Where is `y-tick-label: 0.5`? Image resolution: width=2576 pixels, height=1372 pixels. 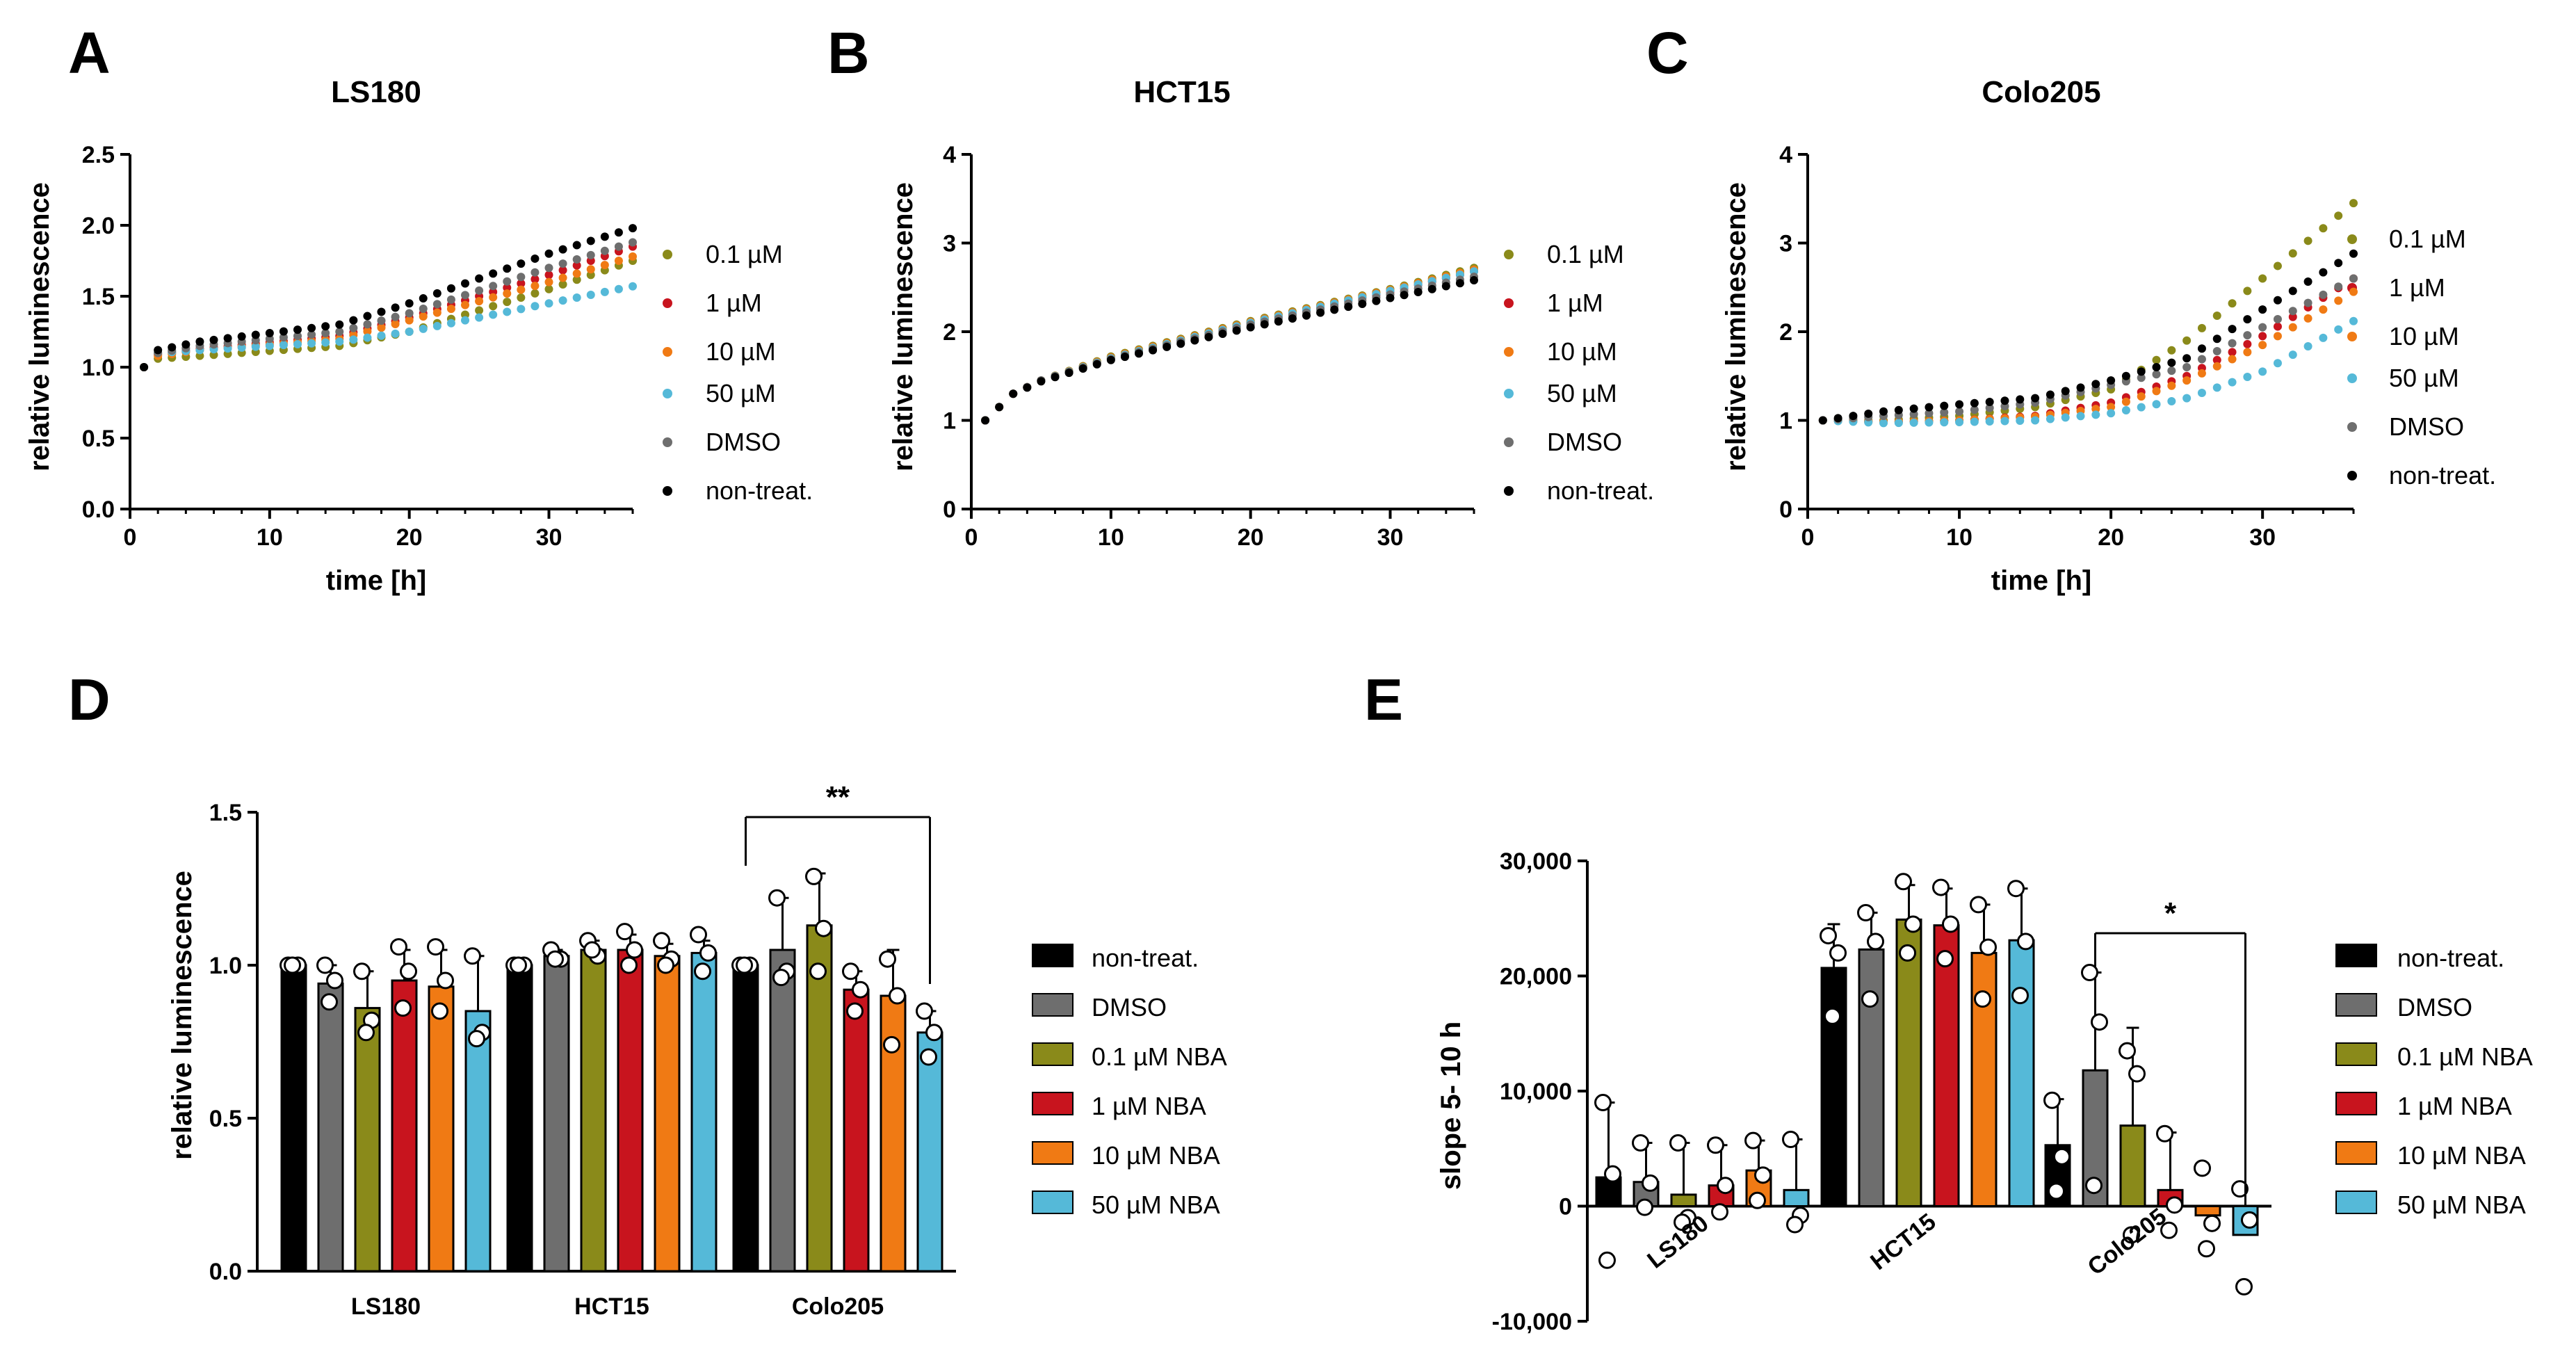
y-tick-label: 0.5 is located at coordinates (225, 1119).